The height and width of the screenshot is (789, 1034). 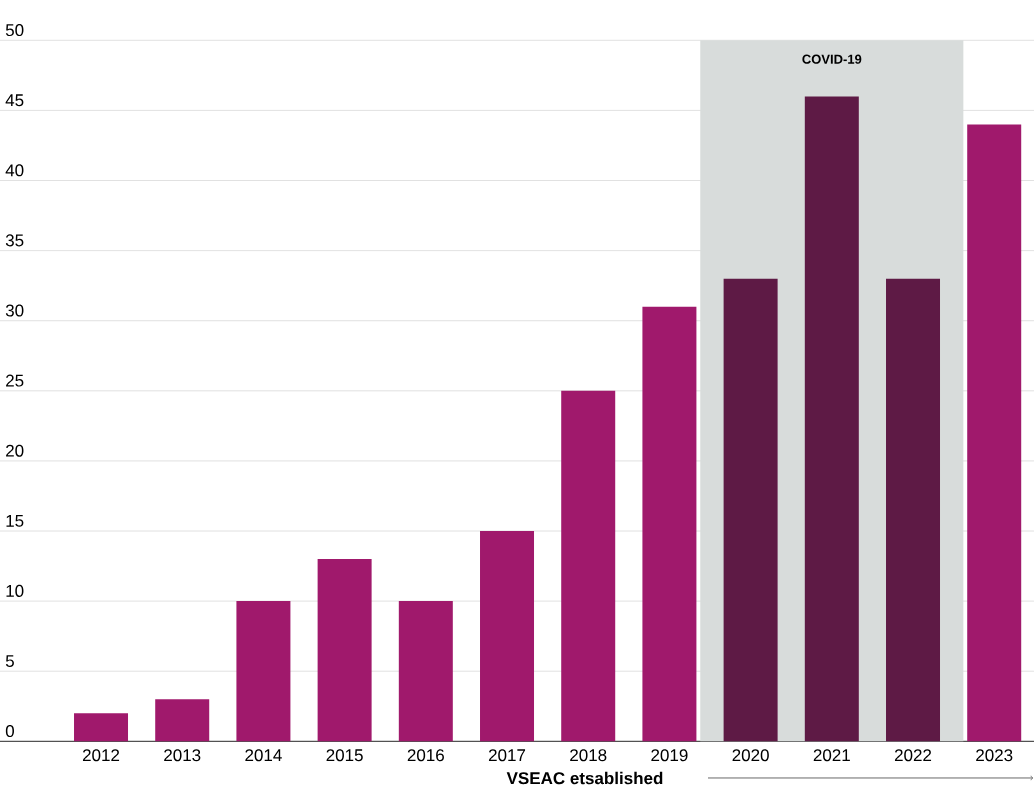 What do you see at coordinates (14, 170) in the screenshot?
I see `y-tick-label: 40` at bounding box center [14, 170].